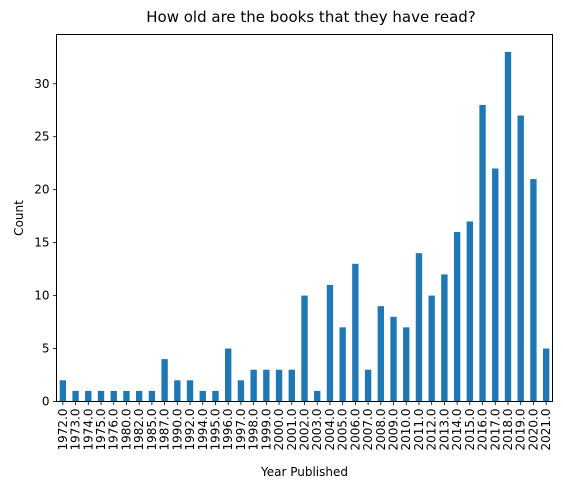  What do you see at coordinates (114, 430) in the screenshot?
I see `x-tick-label: 1976.0` at bounding box center [114, 430].